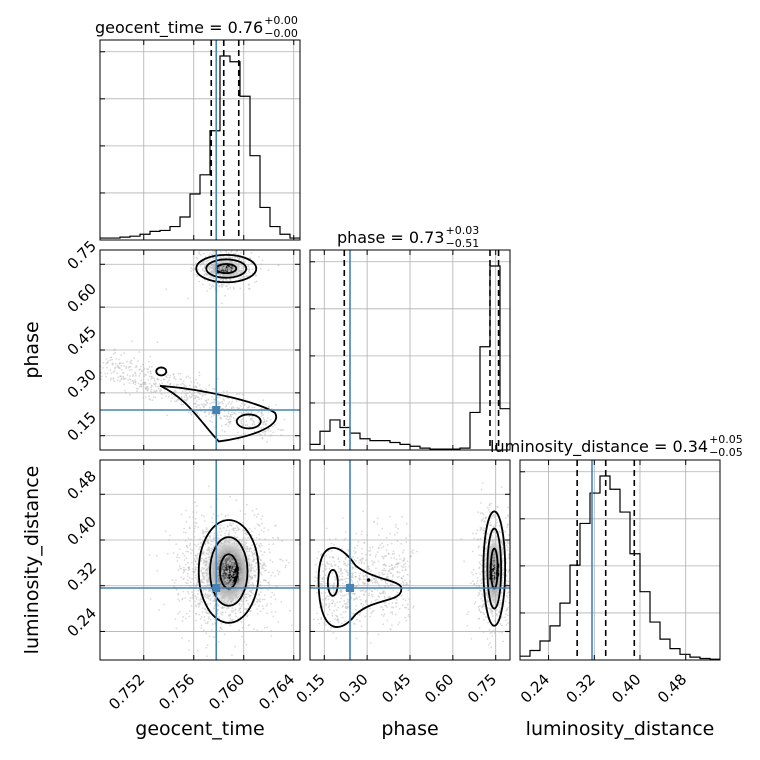 This screenshot has width=760, height=760. I want to click on panel-title: geocent_time = 0.76, so click(179, 28).